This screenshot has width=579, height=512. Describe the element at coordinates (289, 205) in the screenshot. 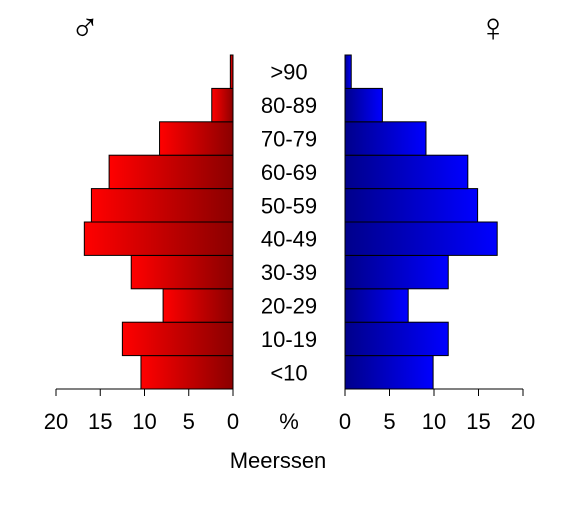

I see `age-group-label-5: 50-59` at that location.